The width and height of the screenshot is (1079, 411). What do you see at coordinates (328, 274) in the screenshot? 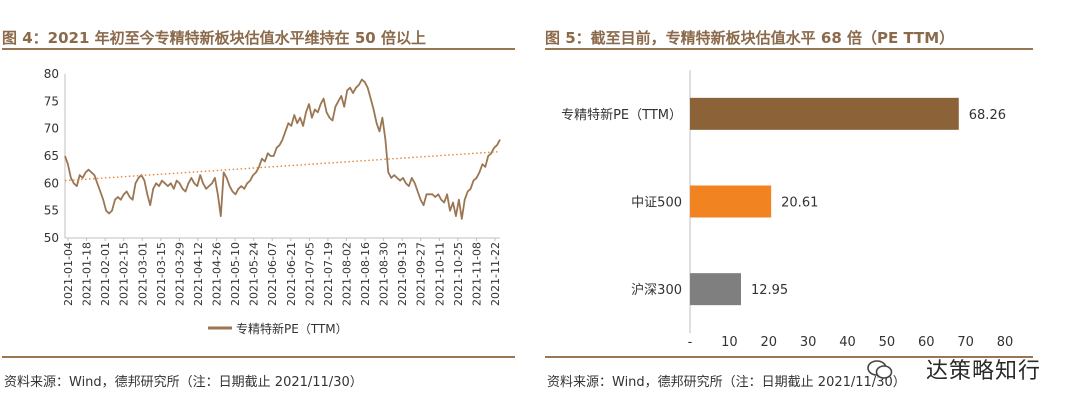
I see `x-tick-label: 2021-07-19` at bounding box center [328, 274].